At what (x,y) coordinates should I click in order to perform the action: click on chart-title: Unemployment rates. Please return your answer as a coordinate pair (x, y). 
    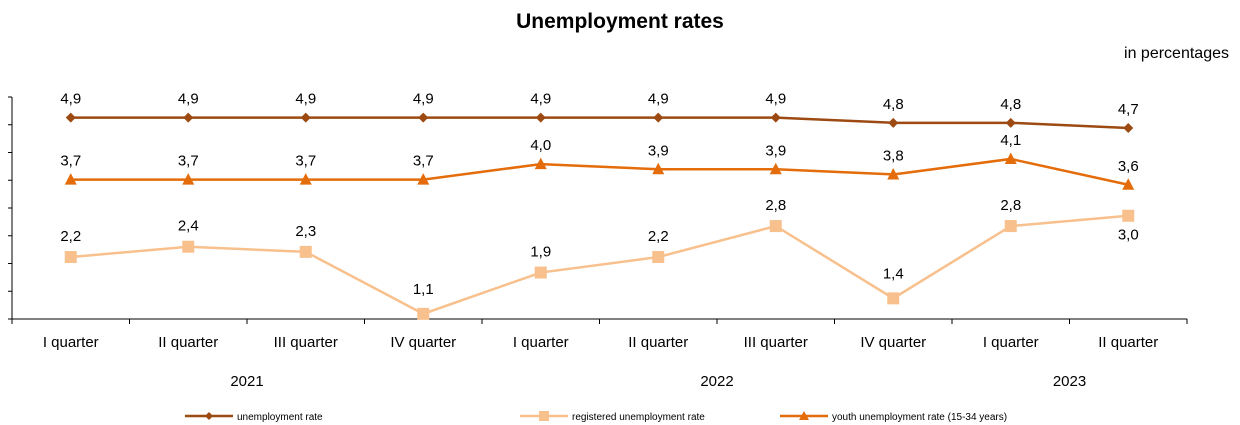
    Looking at the image, I should click on (620, 21).